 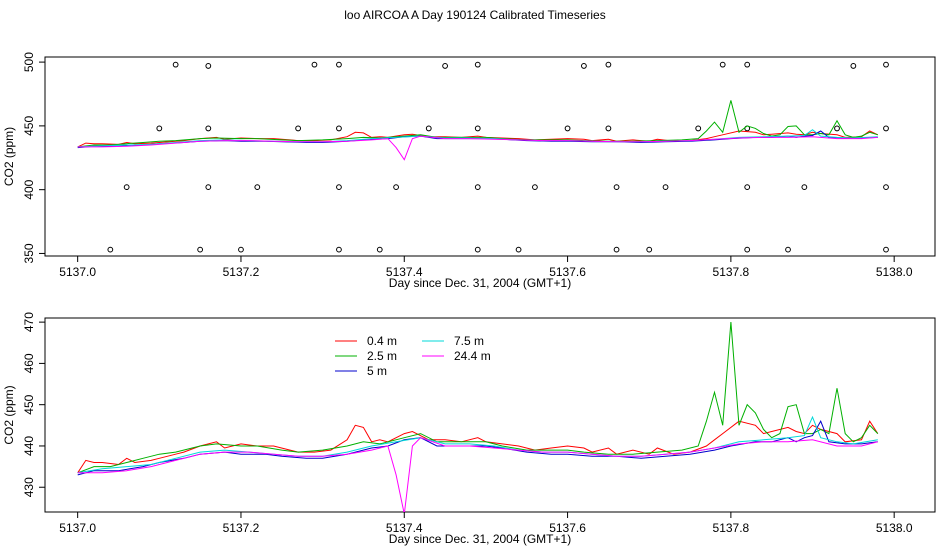 What do you see at coordinates (469, 341) in the screenshot?
I see `legend-label: 7.5 m` at bounding box center [469, 341].